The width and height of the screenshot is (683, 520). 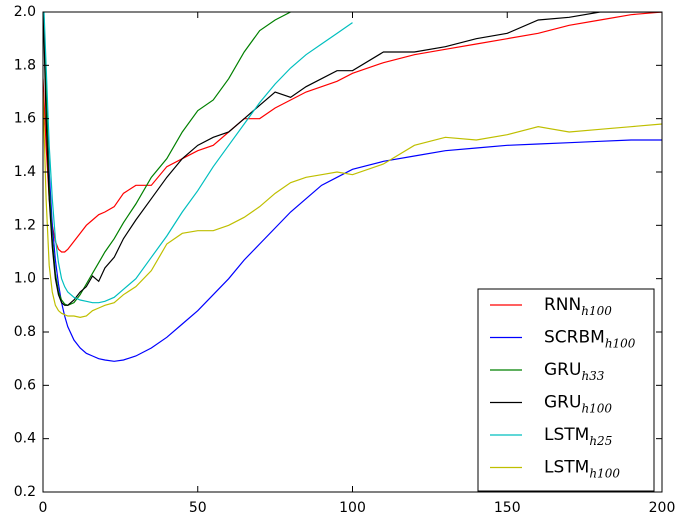 What do you see at coordinates (25, 279) in the screenshot?
I see `y-tick-label: 1.0` at bounding box center [25, 279].